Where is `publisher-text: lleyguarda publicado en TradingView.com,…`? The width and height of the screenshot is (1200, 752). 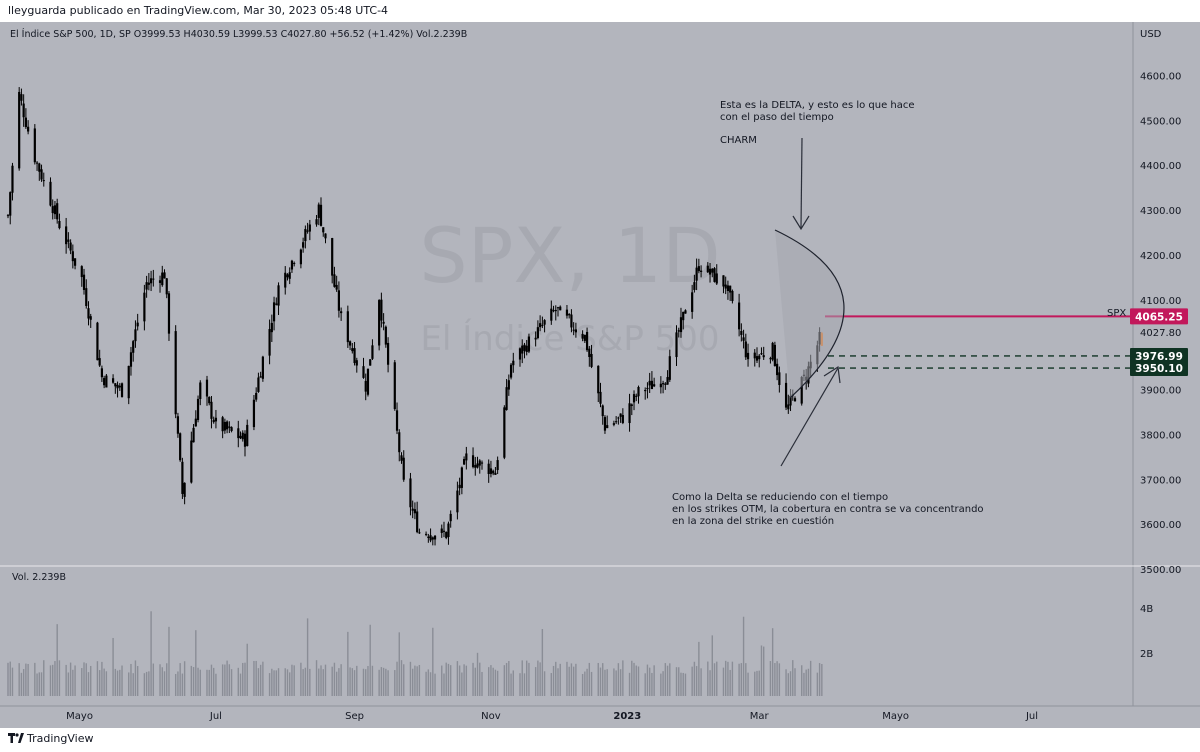
publisher-text: lleyguarda publicado en TradingView.com,… is located at coordinates (198, 10).